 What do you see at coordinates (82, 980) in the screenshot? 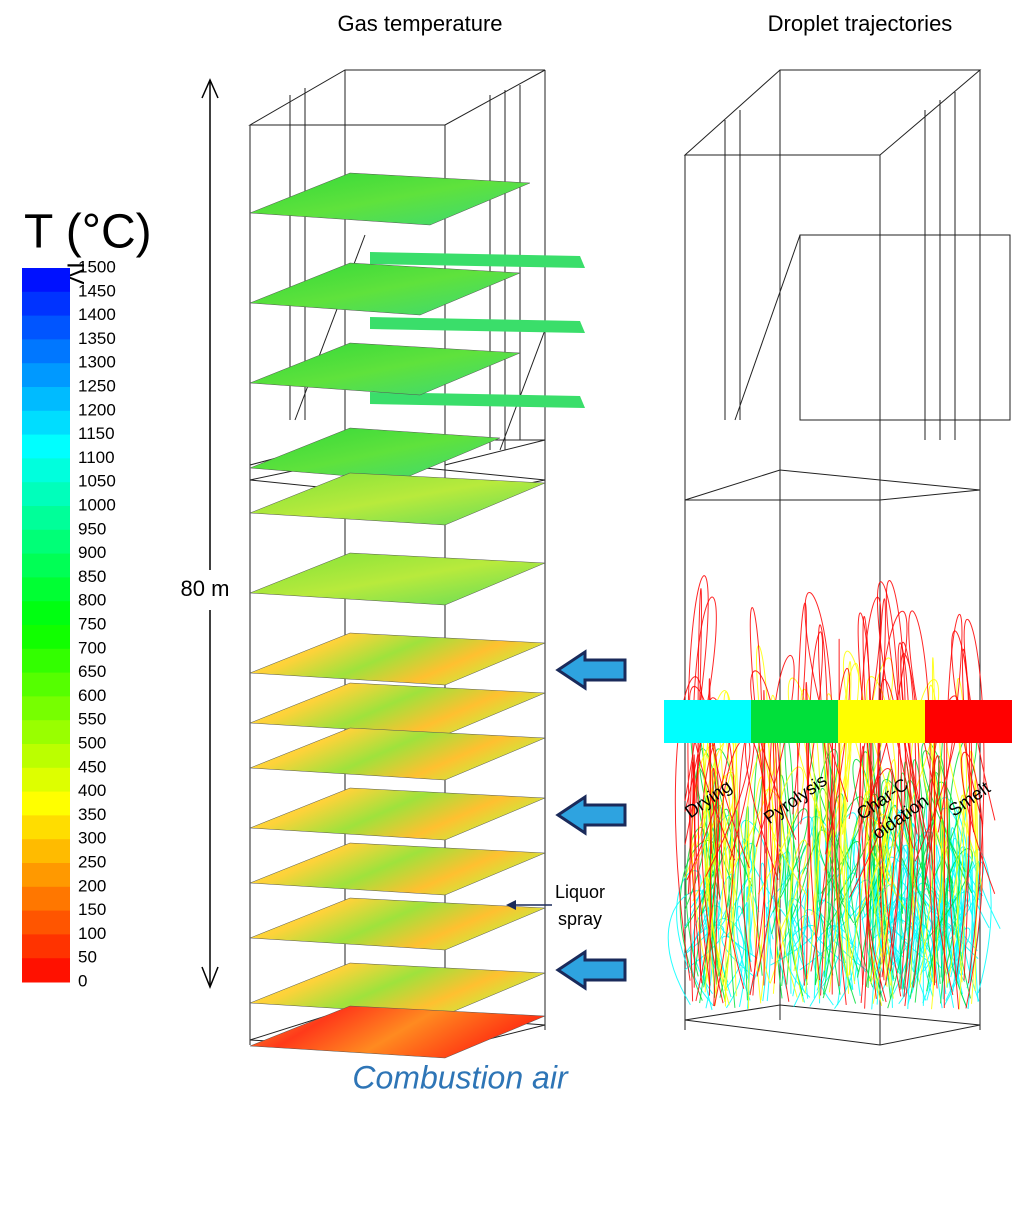
I see `colorbar-label: 0` at bounding box center [82, 980].